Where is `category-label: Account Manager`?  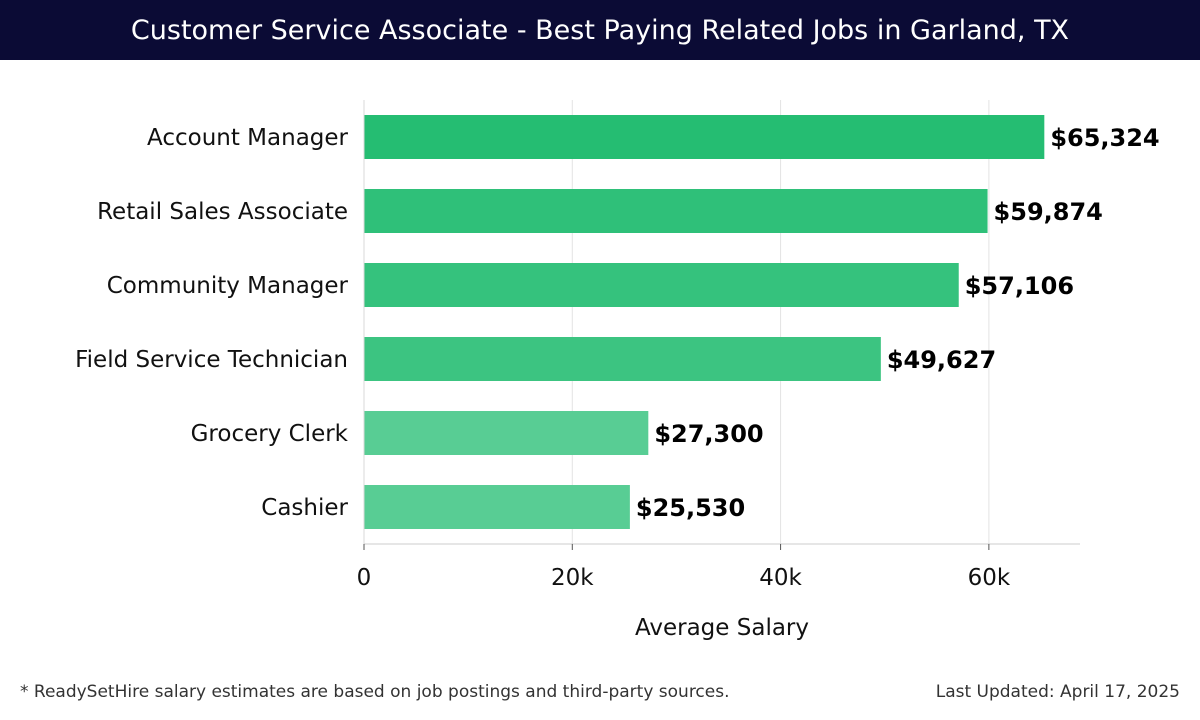 category-label: Account Manager is located at coordinates (248, 138).